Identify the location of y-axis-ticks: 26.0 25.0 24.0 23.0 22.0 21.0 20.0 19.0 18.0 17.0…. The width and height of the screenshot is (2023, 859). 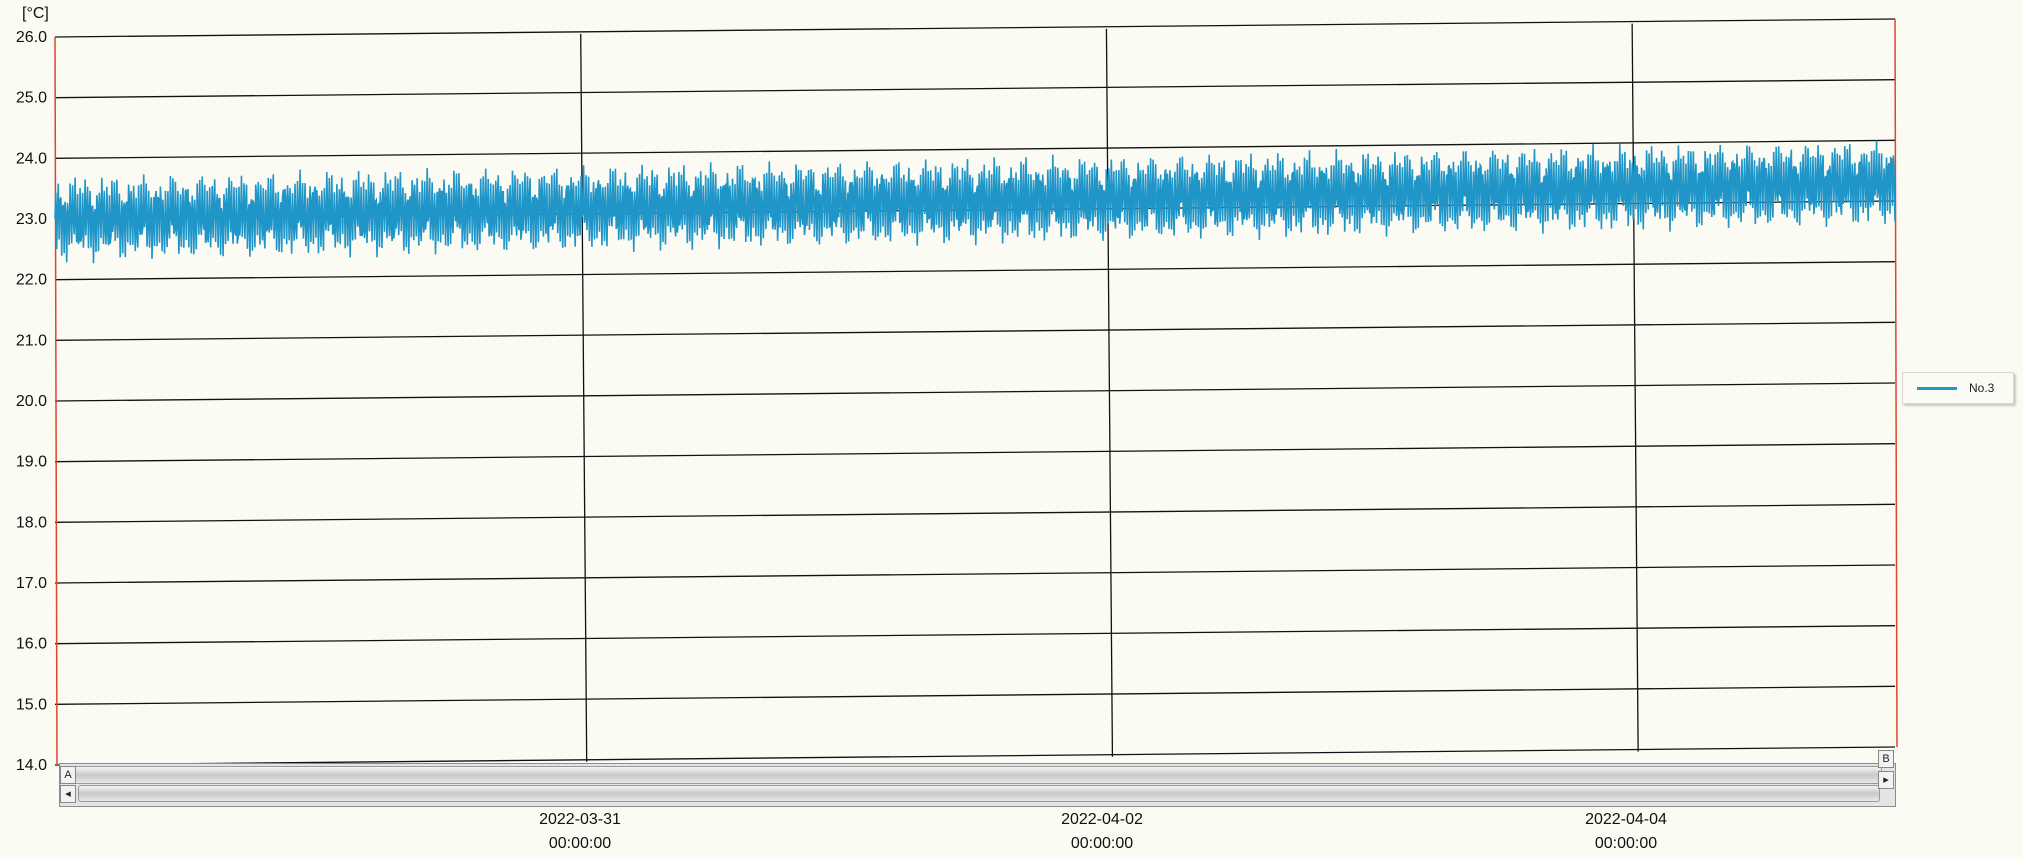
(31, 401).